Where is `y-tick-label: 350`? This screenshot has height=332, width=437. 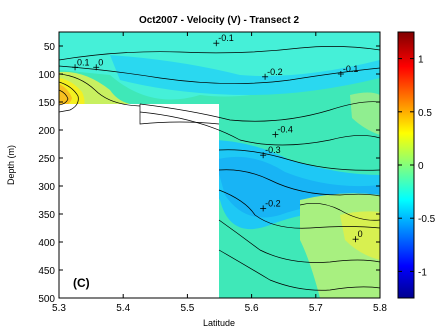
y-tick-label: 350 is located at coordinates (46, 215).